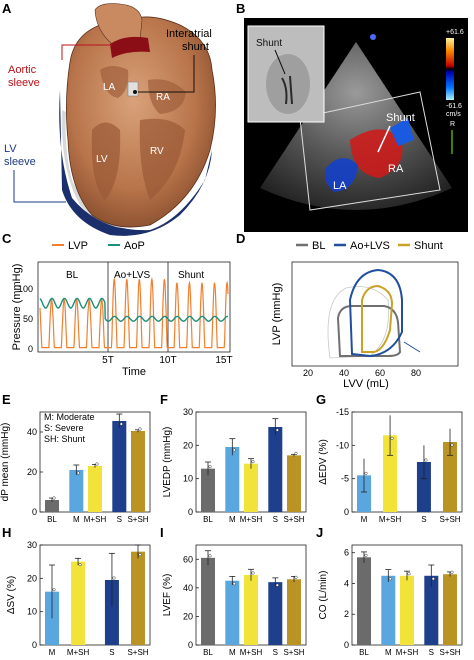 This screenshot has width=474, height=660. I want to click on probe-marker, so click(373, 37).